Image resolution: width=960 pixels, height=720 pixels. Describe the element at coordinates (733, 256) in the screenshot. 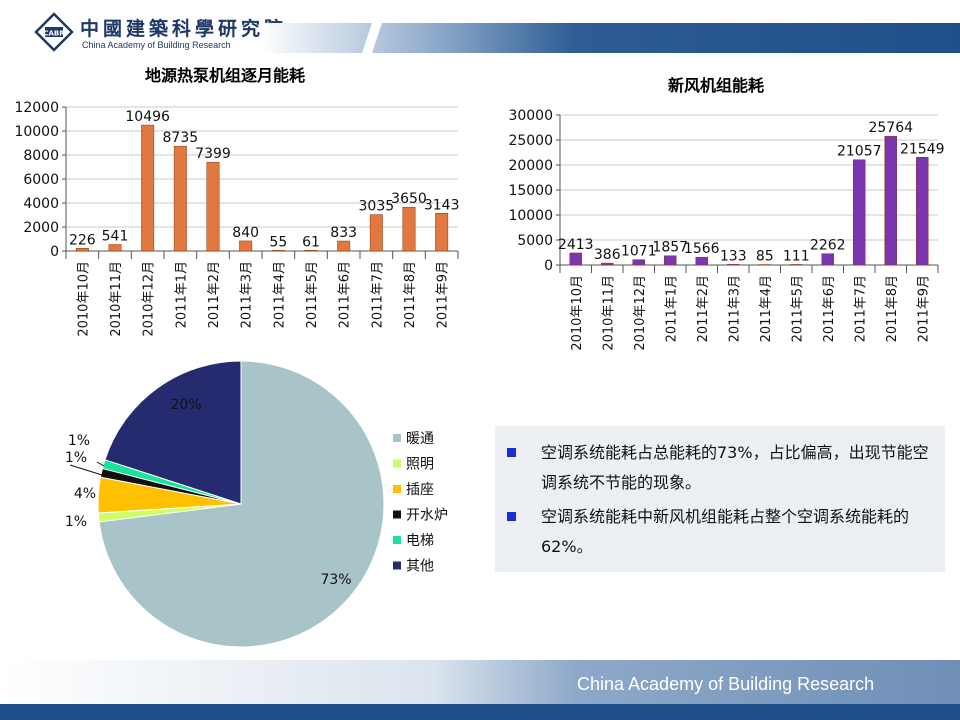

I see `data-label: 133` at that location.